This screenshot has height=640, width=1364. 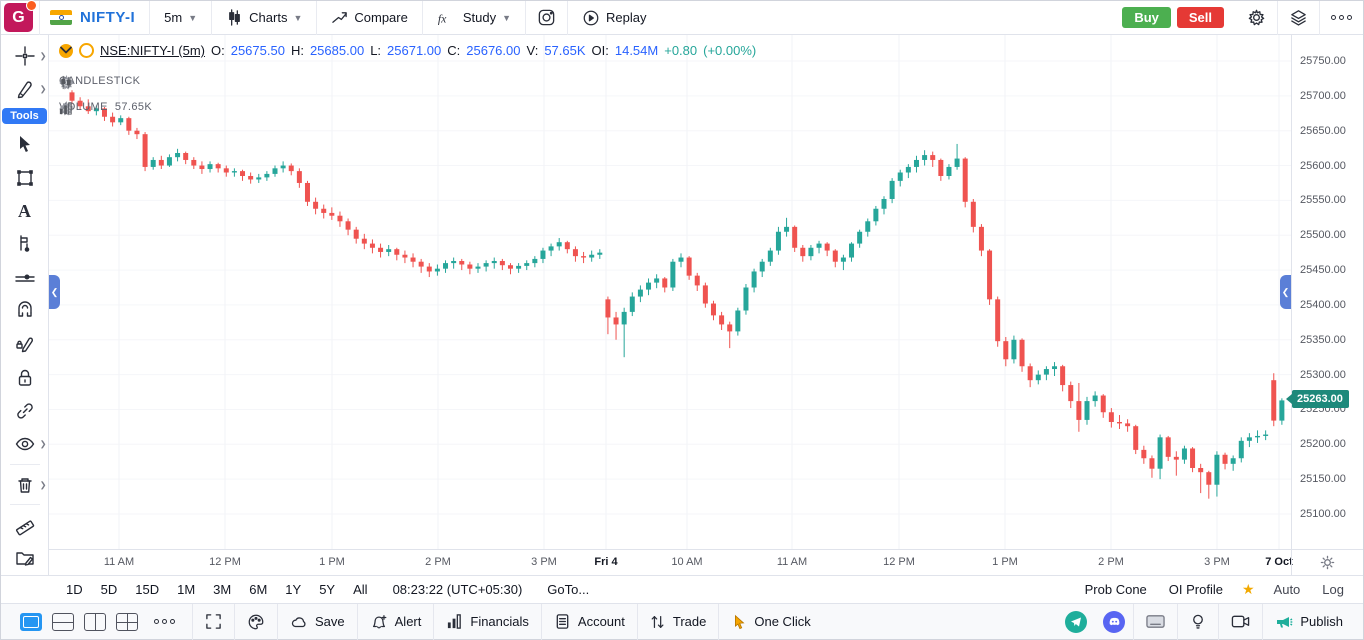 What do you see at coordinates (1287, 589) in the screenshot?
I see `auto-scale-toggle: Auto` at bounding box center [1287, 589].